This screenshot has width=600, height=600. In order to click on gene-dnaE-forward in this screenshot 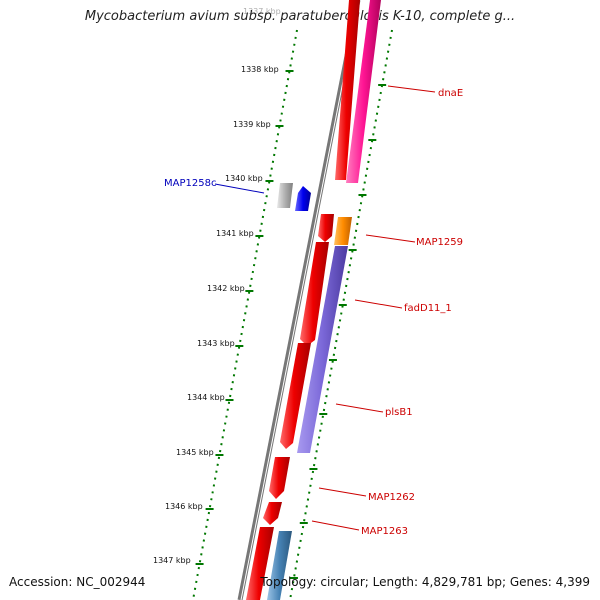, I will do `click(347, 90)`.